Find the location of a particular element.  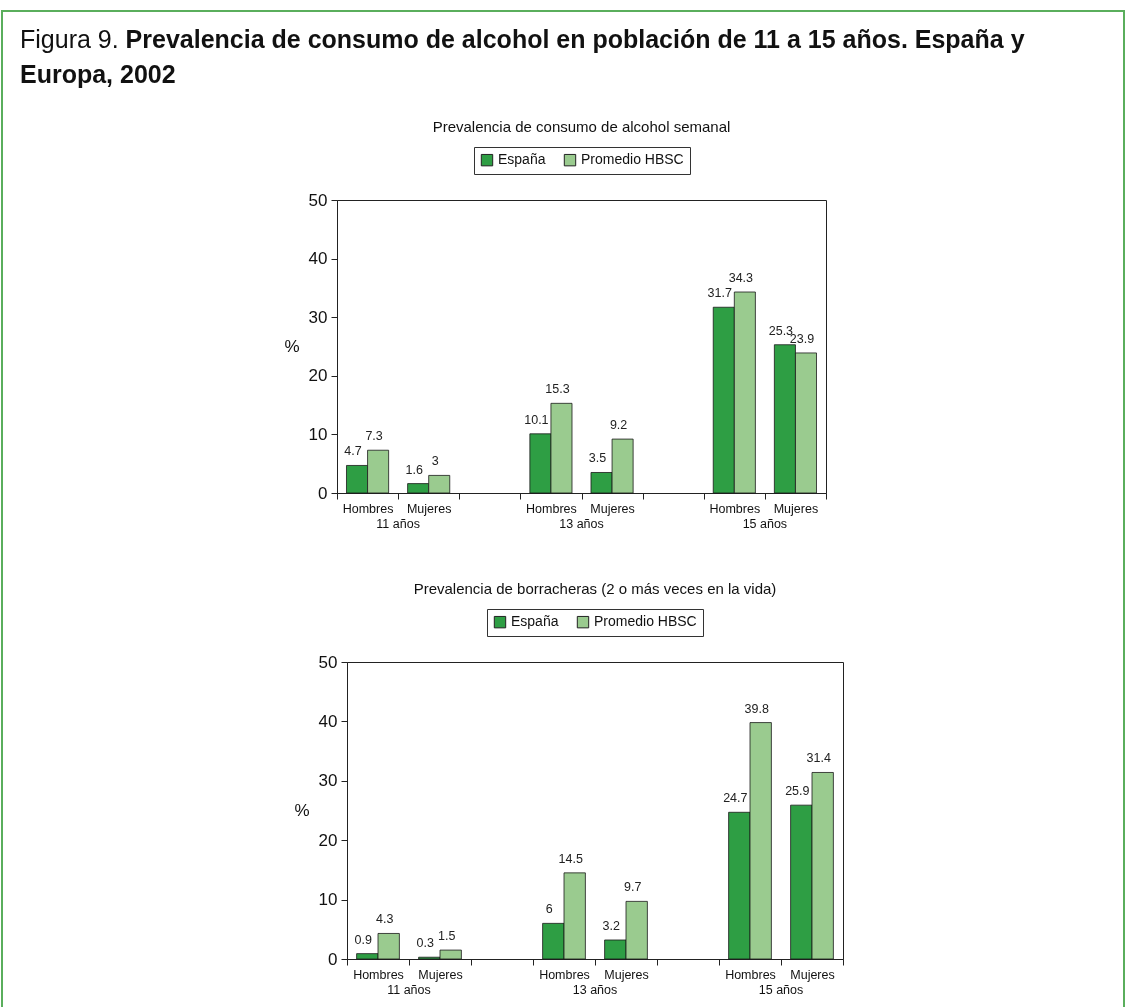

data-label: 25.9 is located at coordinates (797, 791).